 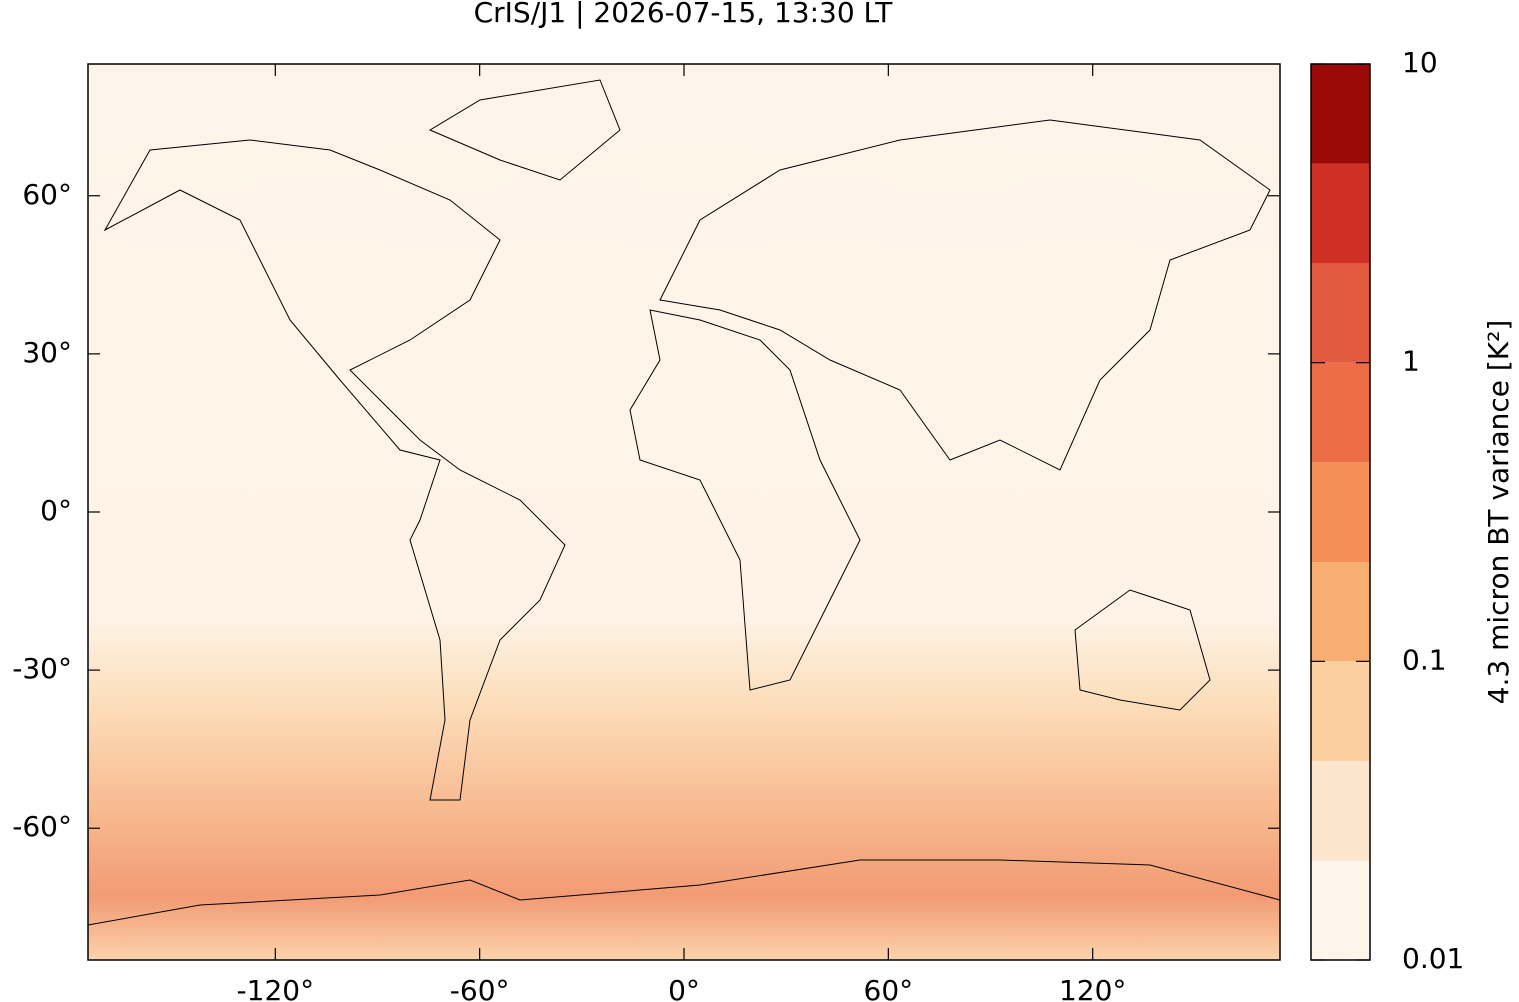 I want to click on y-tick-label: 30°, so click(x=47, y=352).